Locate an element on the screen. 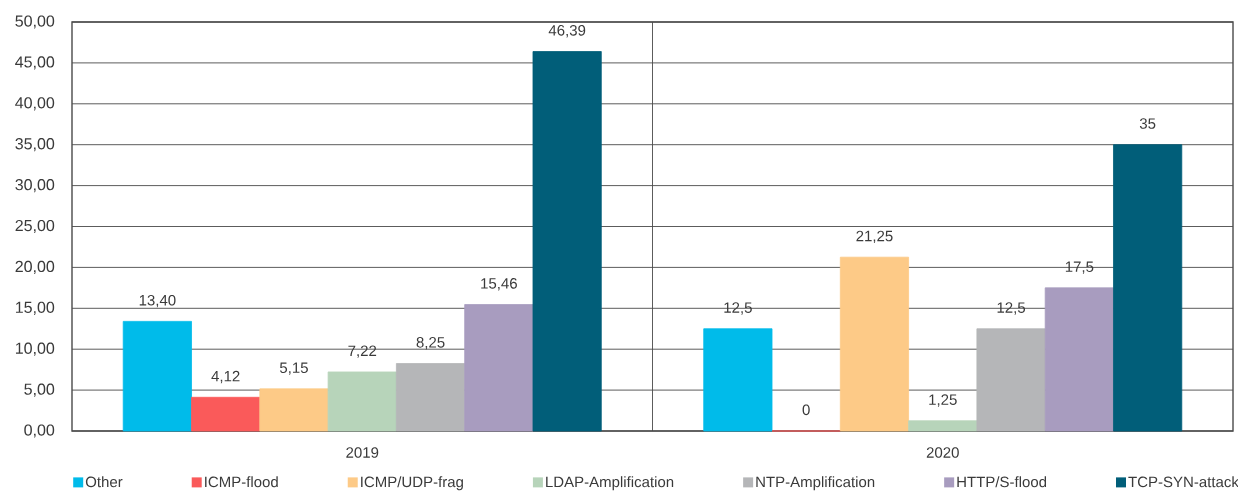 This screenshot has height=491, width=1238. y-tick-label: 20,00 is located at coordinates (35, 267).